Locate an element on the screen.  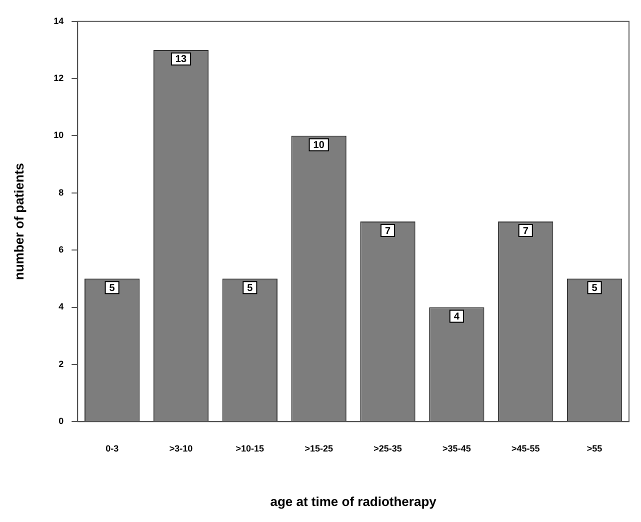
x-tick-label: >45-55 is located at coordinates (525, 448).